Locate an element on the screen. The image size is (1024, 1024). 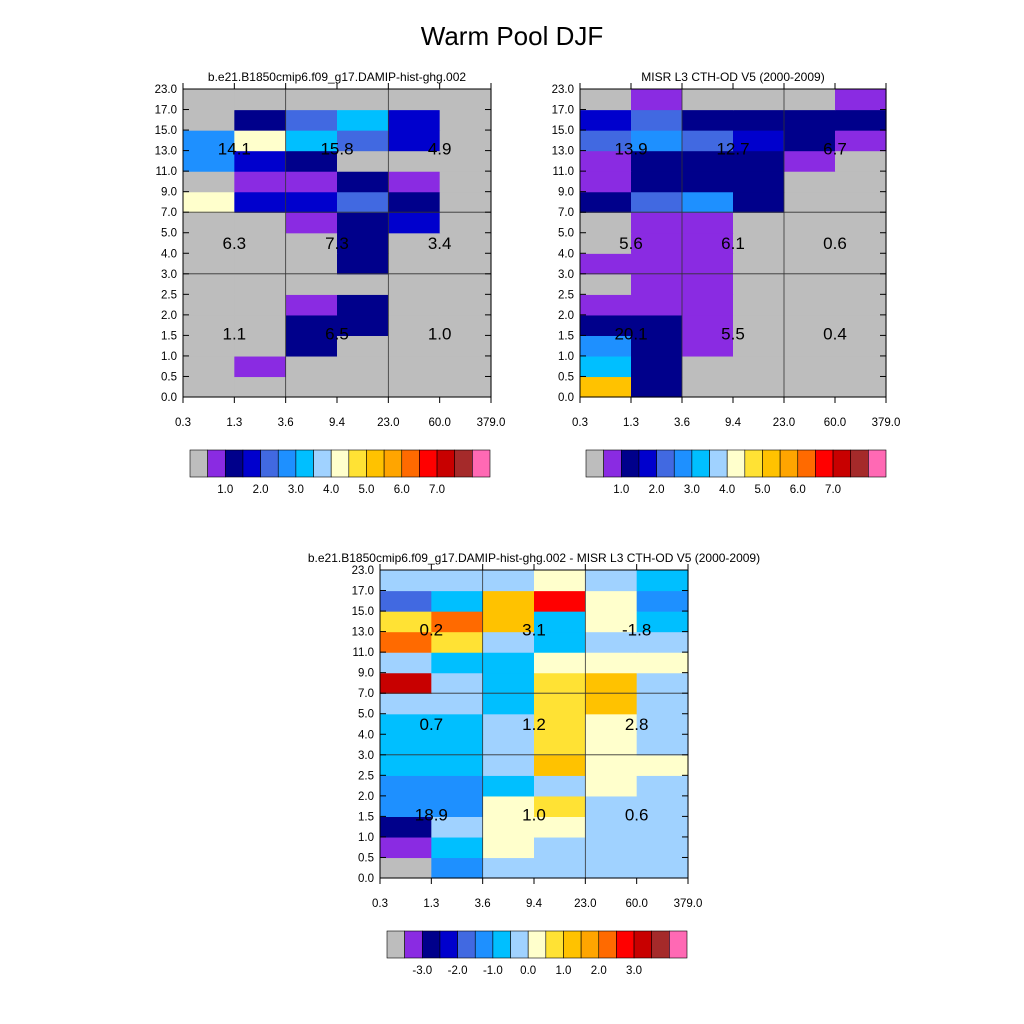
y-tick-label: 0.0 is located at coordinates (366, 879).